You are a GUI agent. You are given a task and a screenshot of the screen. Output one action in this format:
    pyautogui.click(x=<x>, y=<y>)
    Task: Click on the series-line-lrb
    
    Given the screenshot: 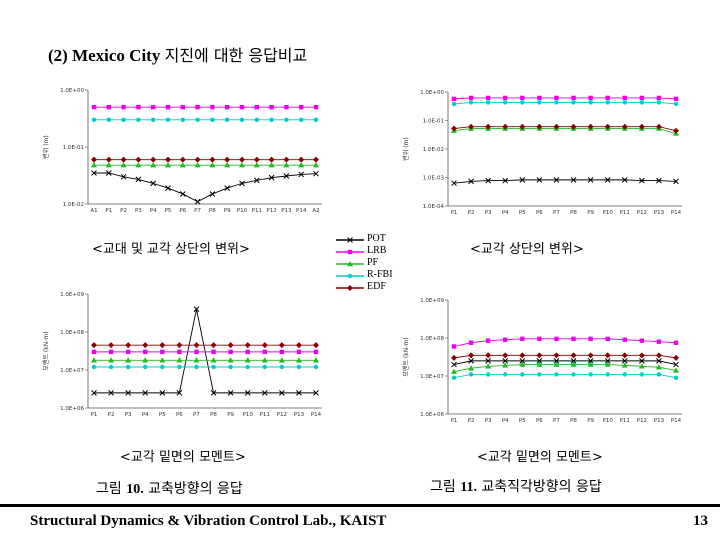 What is the action you would take?
    pyautogui.click(x=565, y=342)
    